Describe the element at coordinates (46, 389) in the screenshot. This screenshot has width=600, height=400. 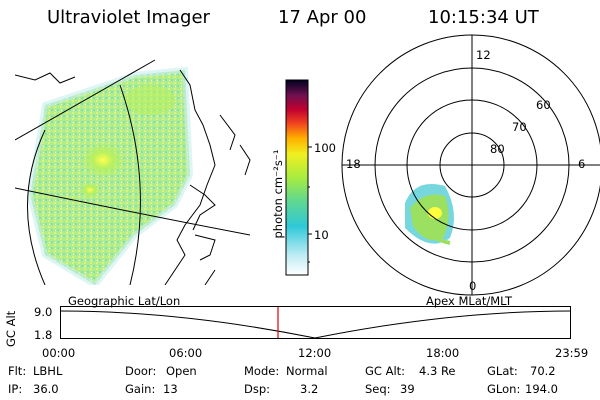
I see `status-ip-value: 36.0` at that location.